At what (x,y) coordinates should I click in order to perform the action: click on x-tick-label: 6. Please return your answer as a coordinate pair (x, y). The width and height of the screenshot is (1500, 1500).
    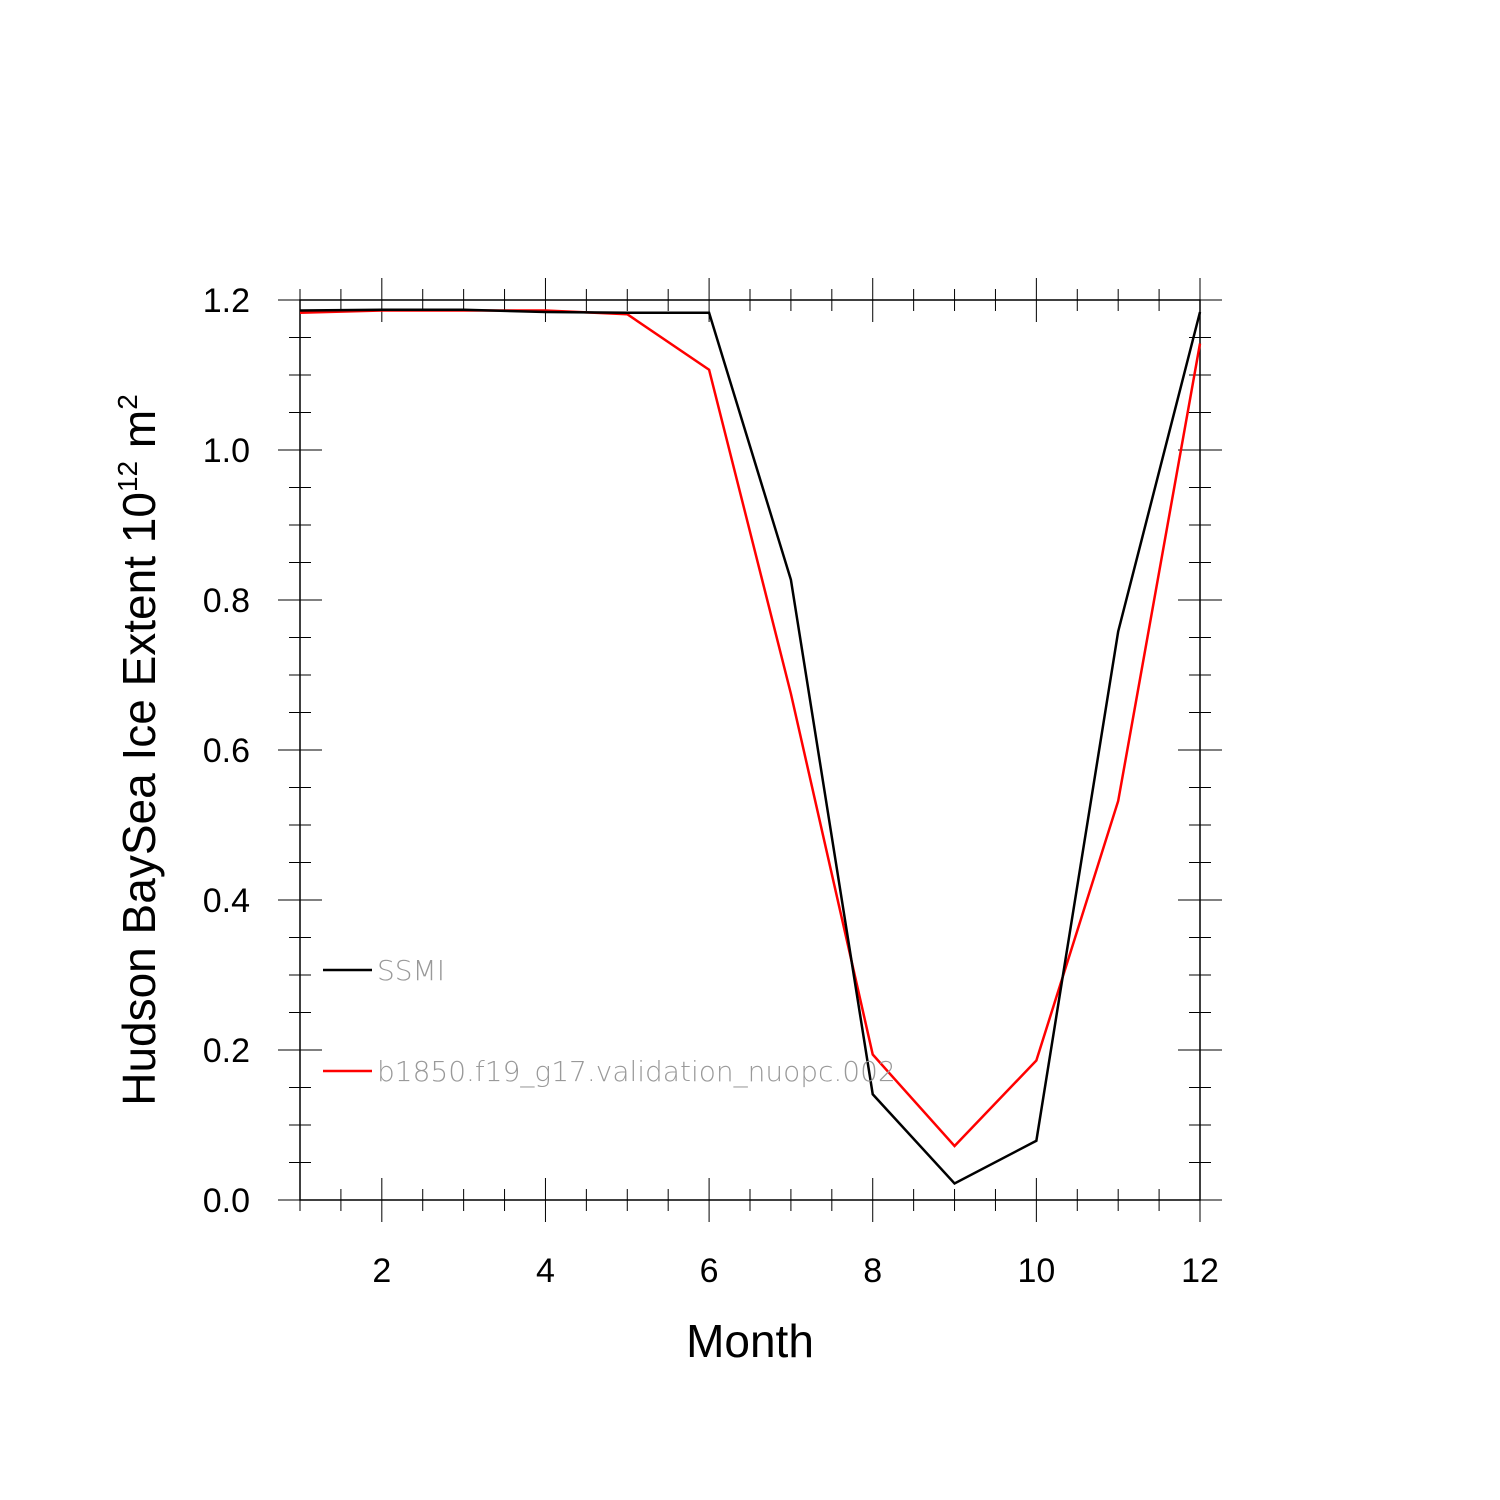
    Looking at the image, I should click on (709, 1271).